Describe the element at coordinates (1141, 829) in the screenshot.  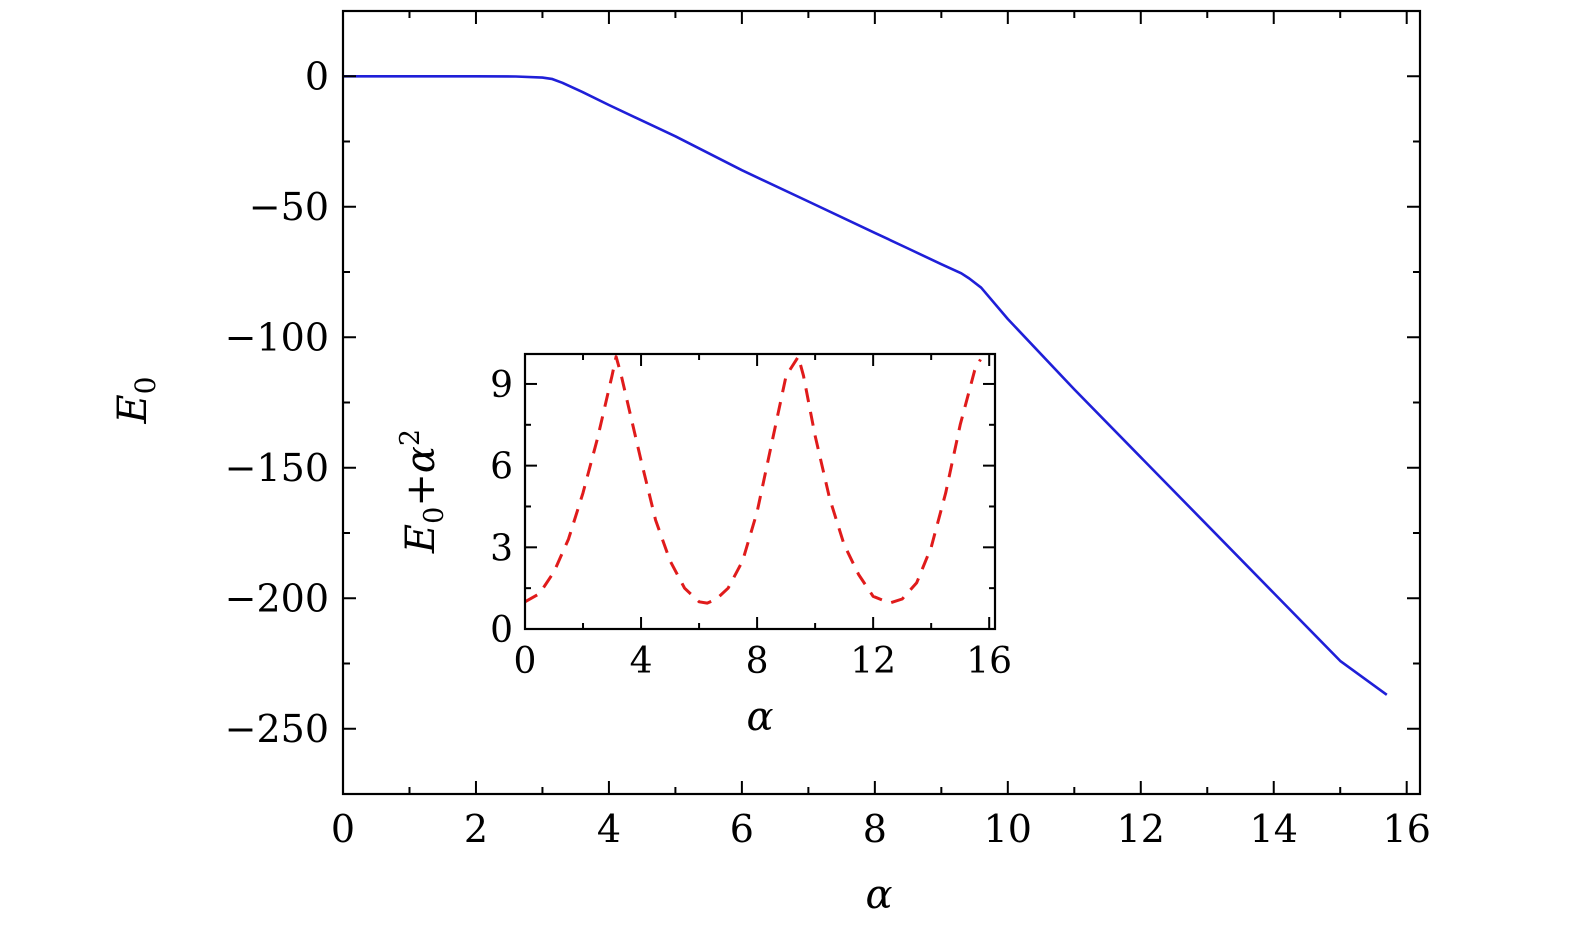
I see `main-x-tick-label: 12` at that location.